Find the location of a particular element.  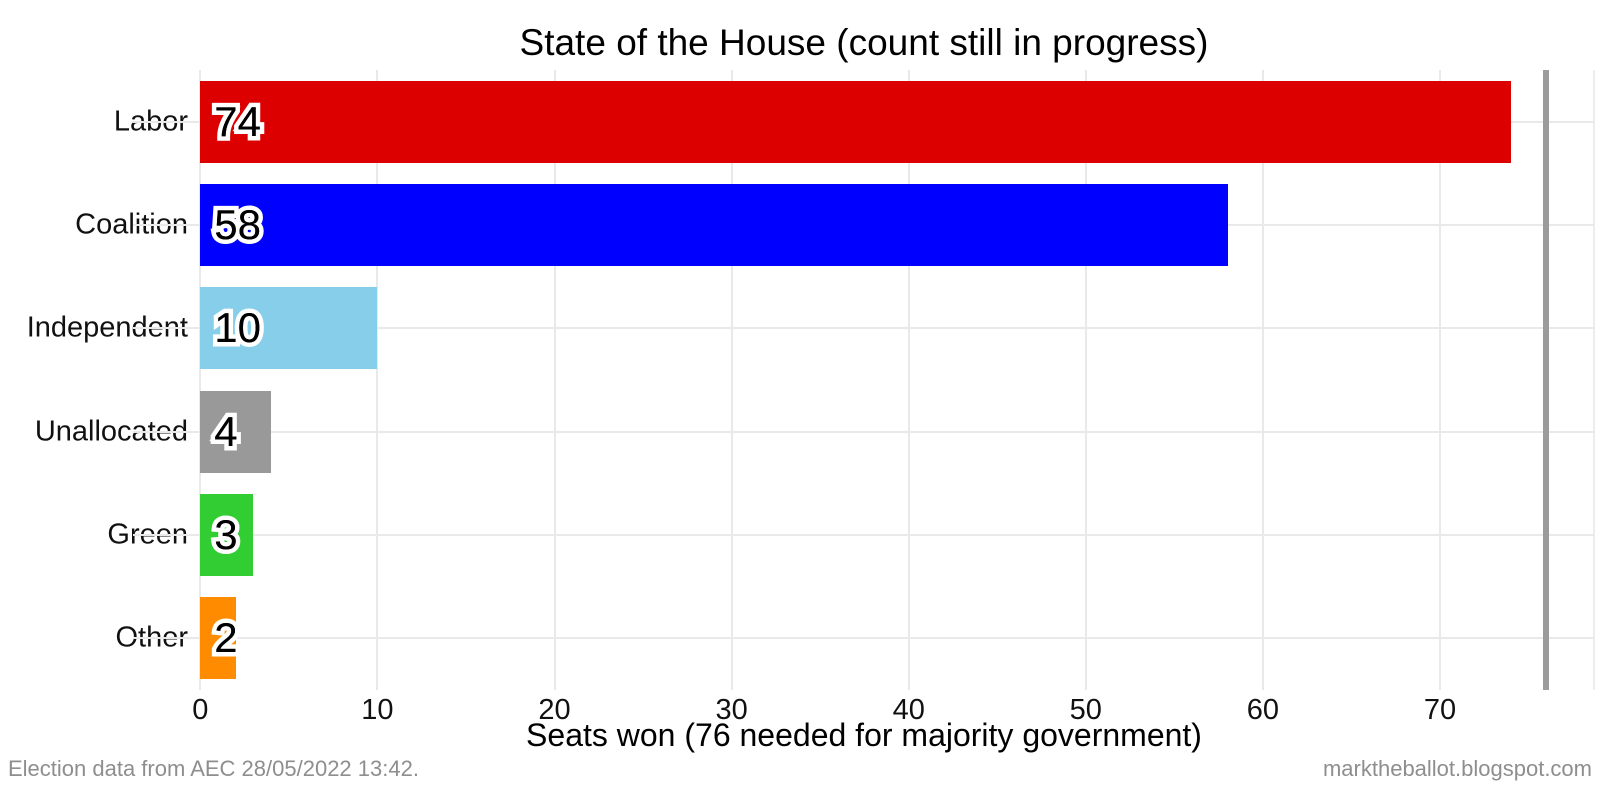

bar-value-halo: 3 is located at coordinates (226, 534).